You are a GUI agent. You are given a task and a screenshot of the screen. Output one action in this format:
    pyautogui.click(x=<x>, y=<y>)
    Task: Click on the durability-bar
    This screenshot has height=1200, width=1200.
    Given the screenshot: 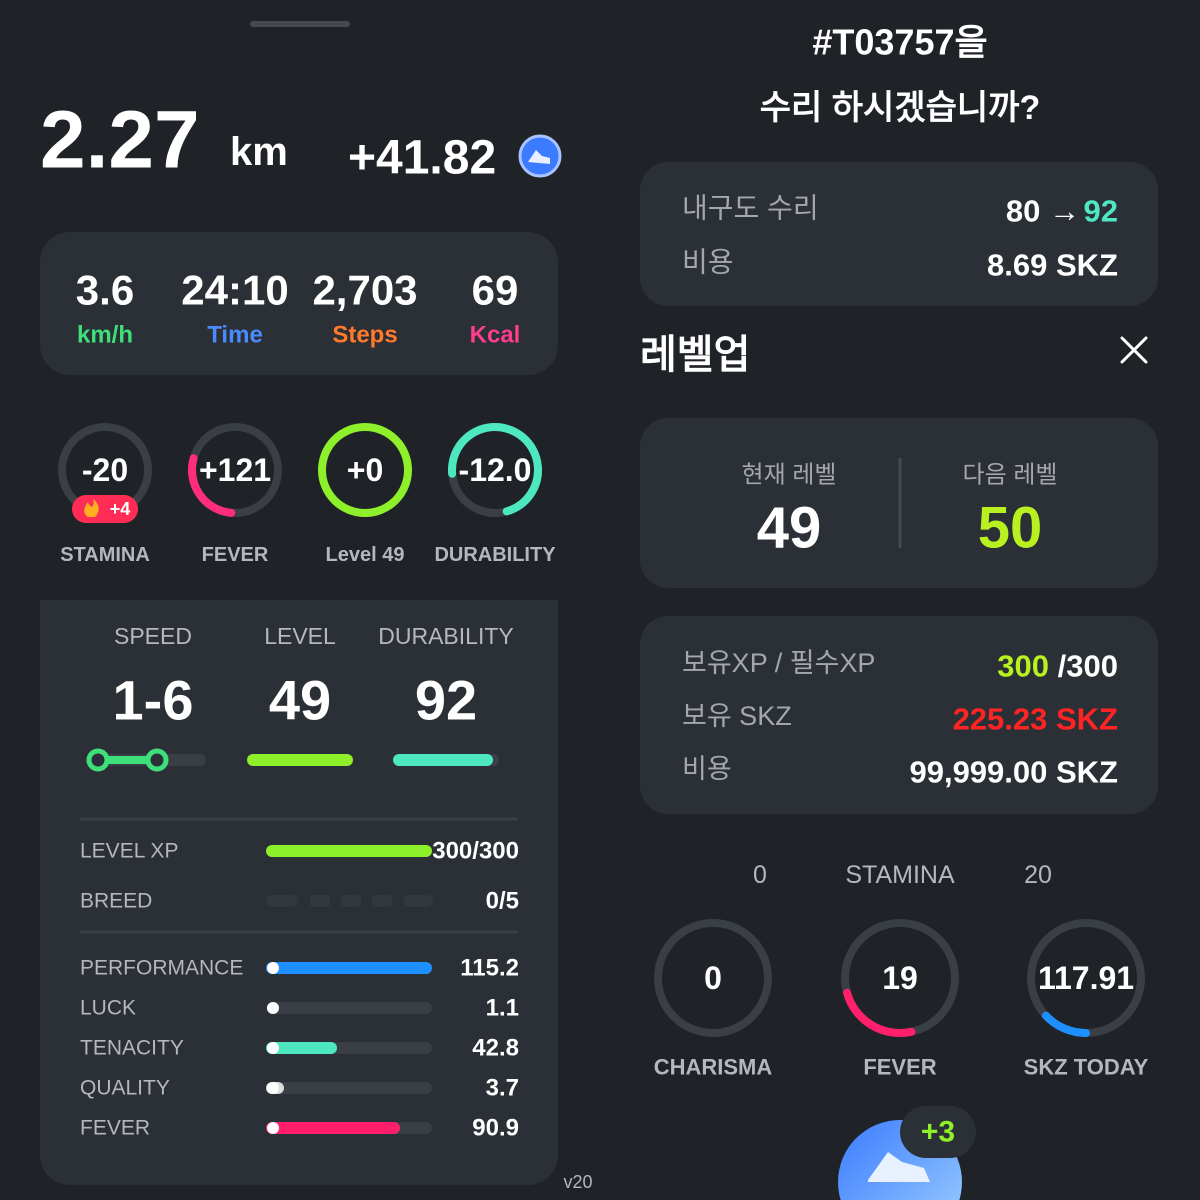 What is the action you would take?
    pyautogui.click(x=443, y=760)
    